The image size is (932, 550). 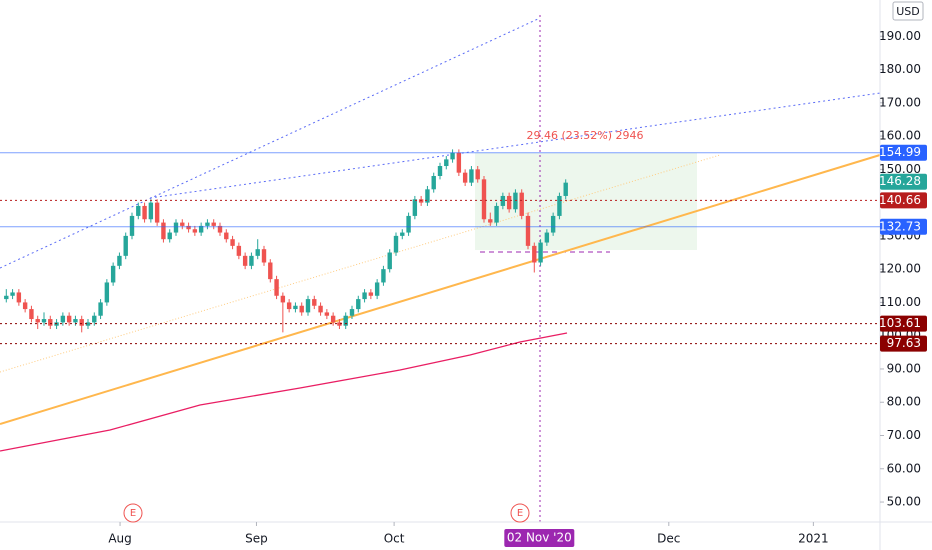 What do you see at coordinates (813, 539) in the screenshot?
I see `x-tick-label: 2021` at bounding box center [813, 539].